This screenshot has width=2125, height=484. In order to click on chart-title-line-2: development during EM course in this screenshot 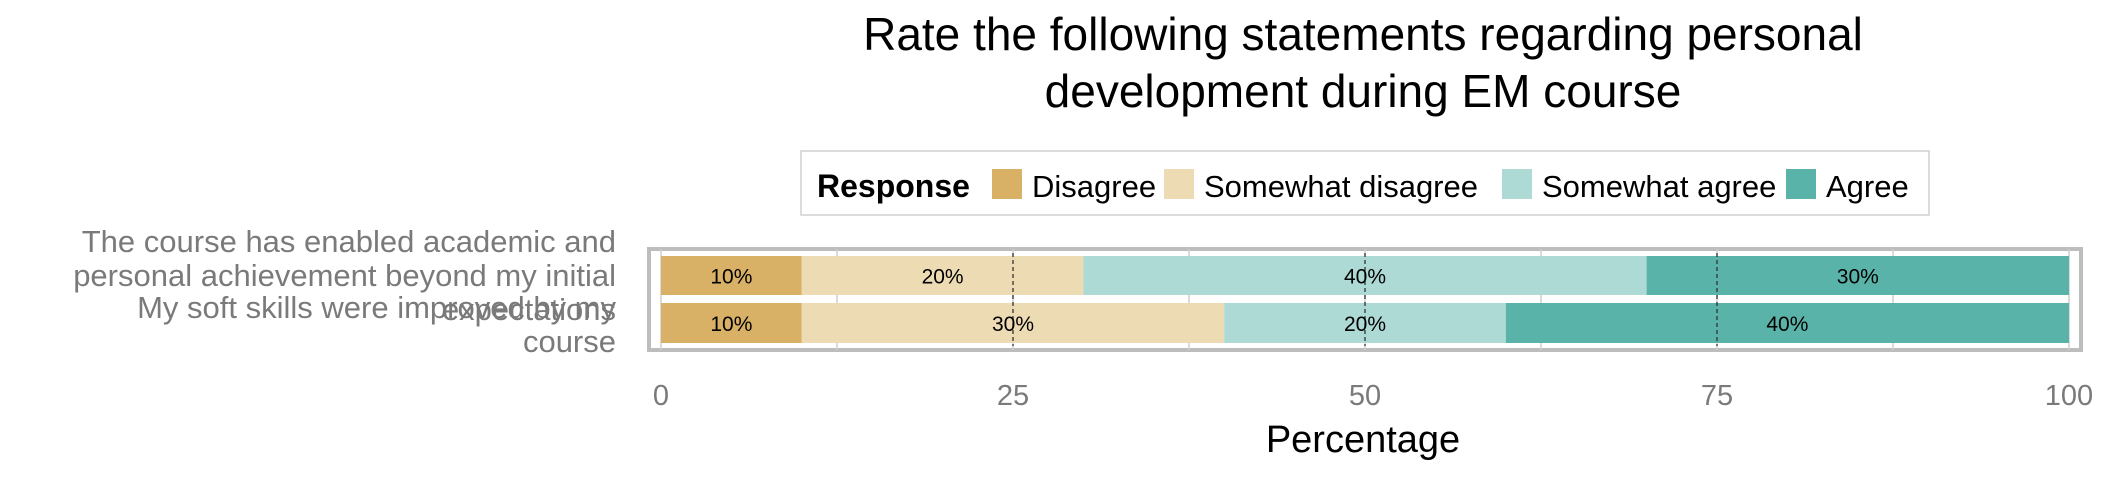, I will do `click(1363, 91)`.